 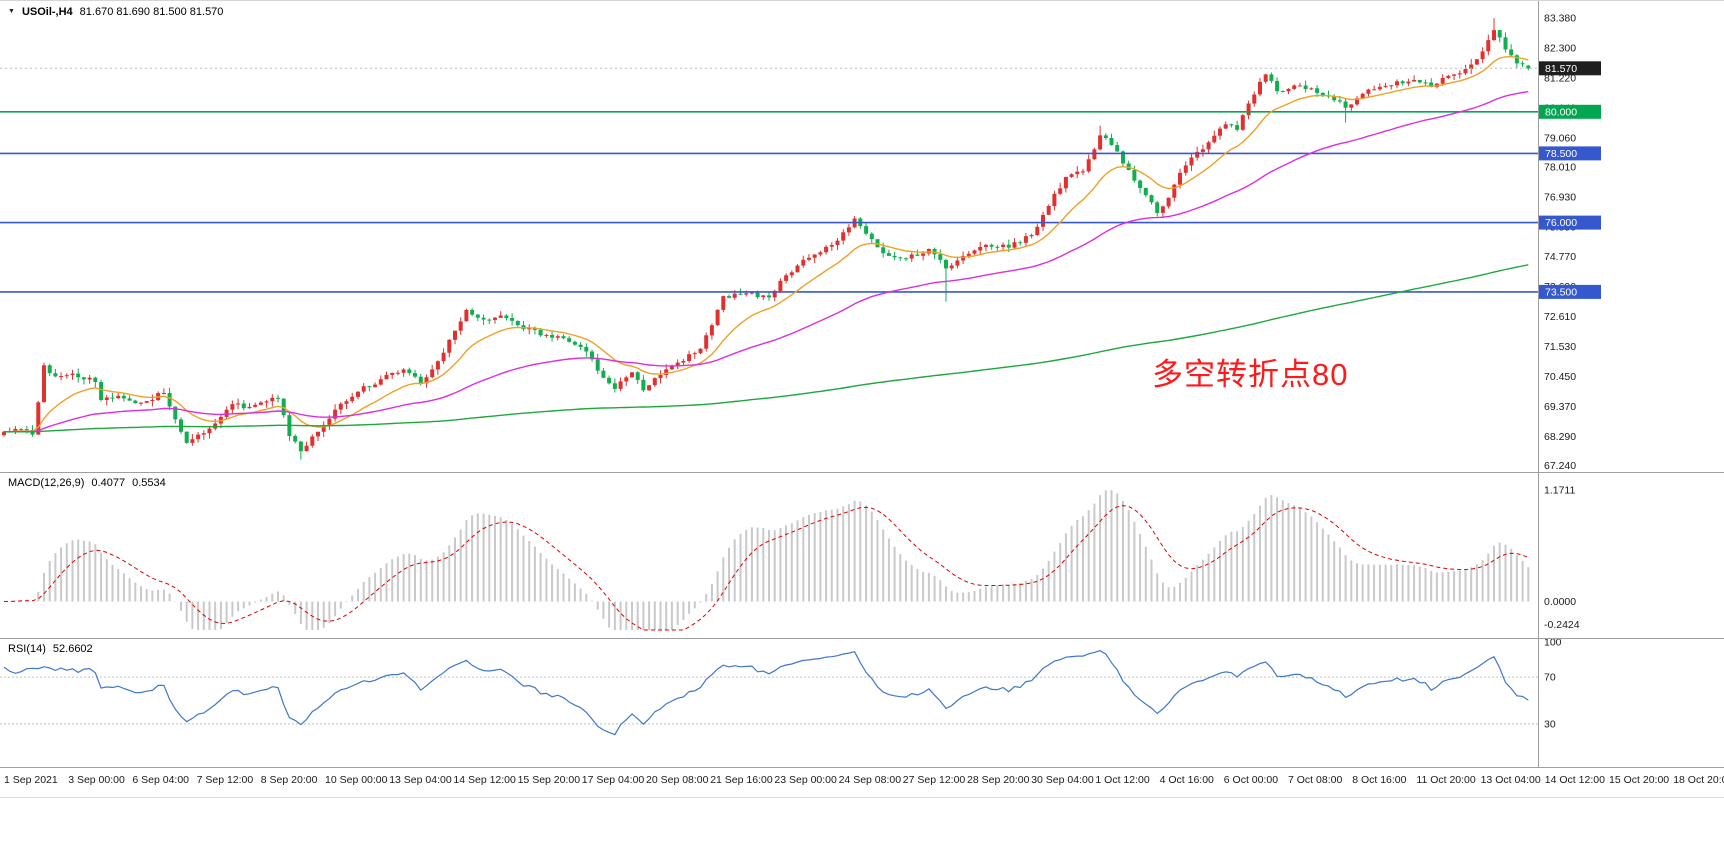 What do you see at coordinates (27, 649) in the screenshot?
I see `rsi-indicator-label: RSI(14)` at bounding box center [27, 649].